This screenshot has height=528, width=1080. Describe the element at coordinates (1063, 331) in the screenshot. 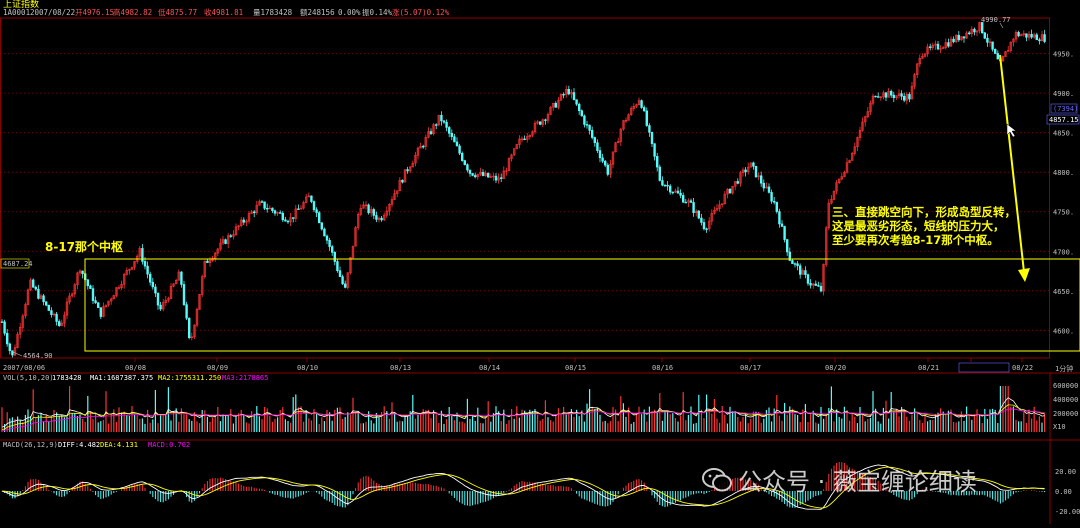

I see `price-tick-label: 4600.` at that location.